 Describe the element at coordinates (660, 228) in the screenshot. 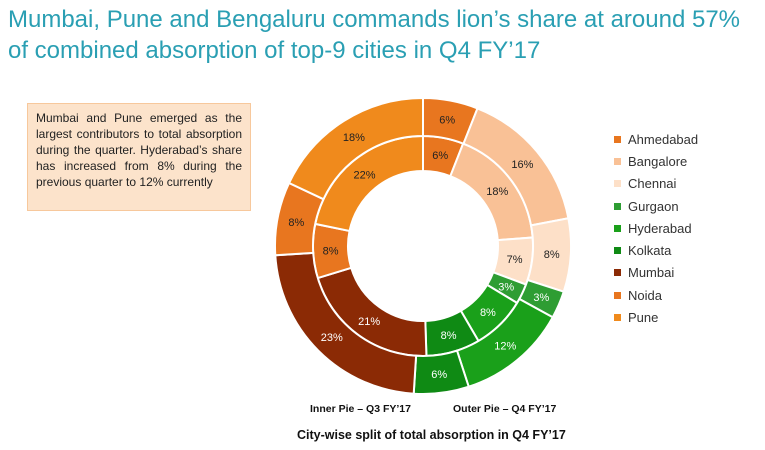

I see `legend-label: Hyderabad` at that location.